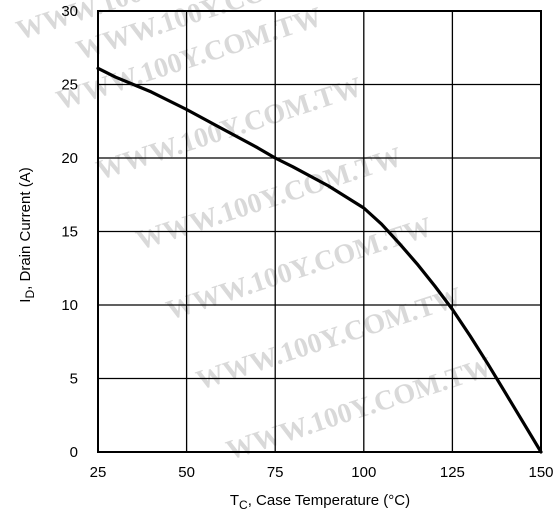  What do you see at coordinates (74, 379) in the screenshot?
I see `y-tick-label: 5` at bounding box center [74, 379].